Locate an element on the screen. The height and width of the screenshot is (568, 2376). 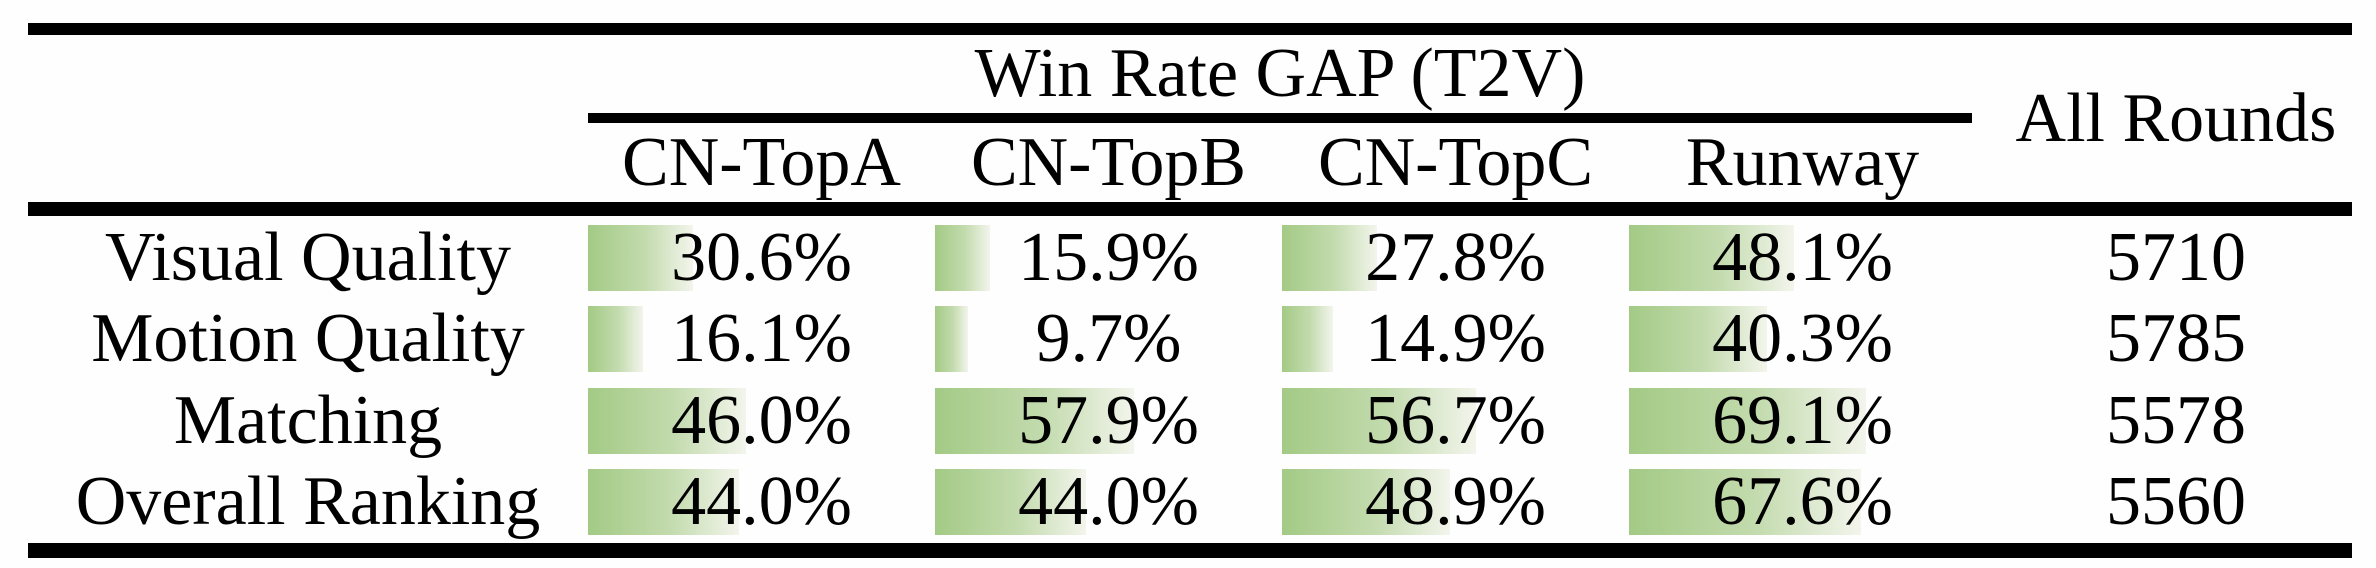
win-rate-cell: 67.6% is located at coordinates (1802, 503).